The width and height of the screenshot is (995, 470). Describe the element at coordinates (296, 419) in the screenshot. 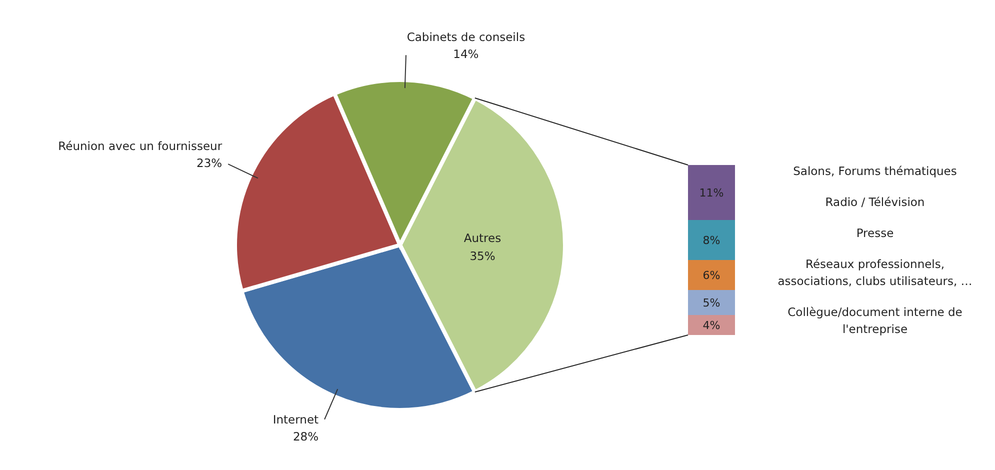

I see `slice-label: Internet` at that location.